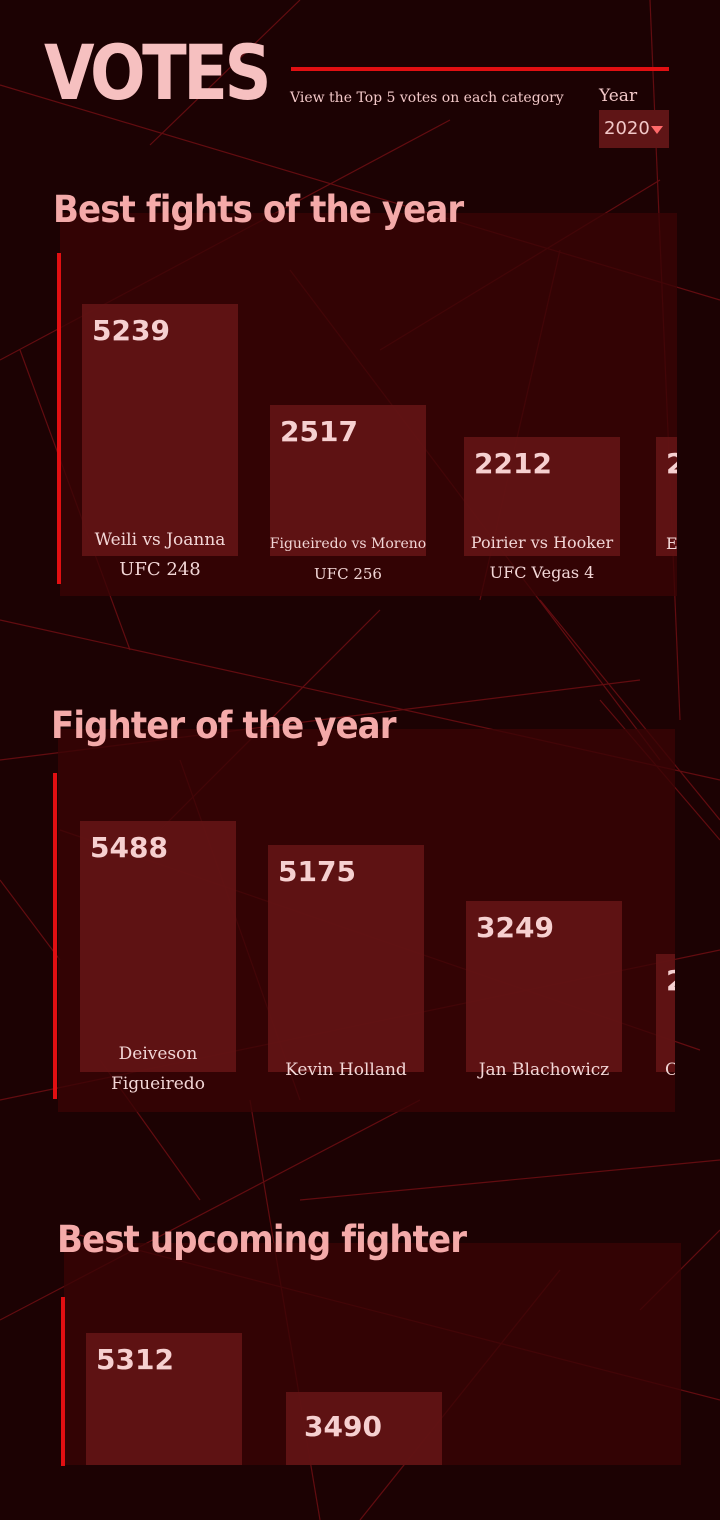  I want to click on bar-item: 5488, so click(158, 946).